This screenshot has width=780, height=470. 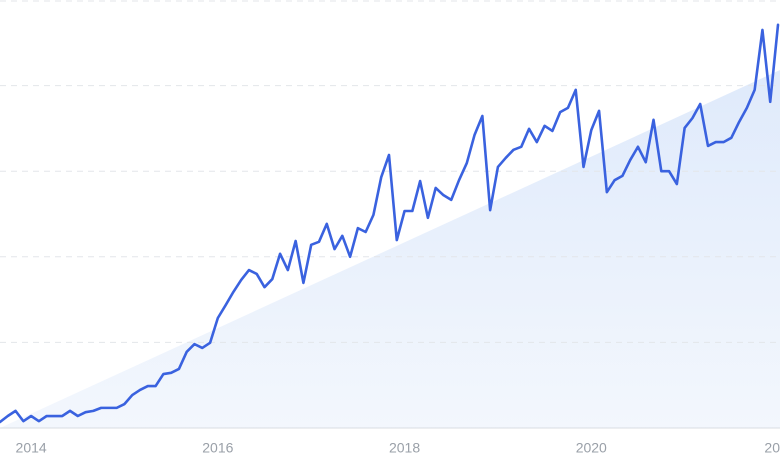 I want to click on x-tick-label: 2016, so click(x=217, y=448).